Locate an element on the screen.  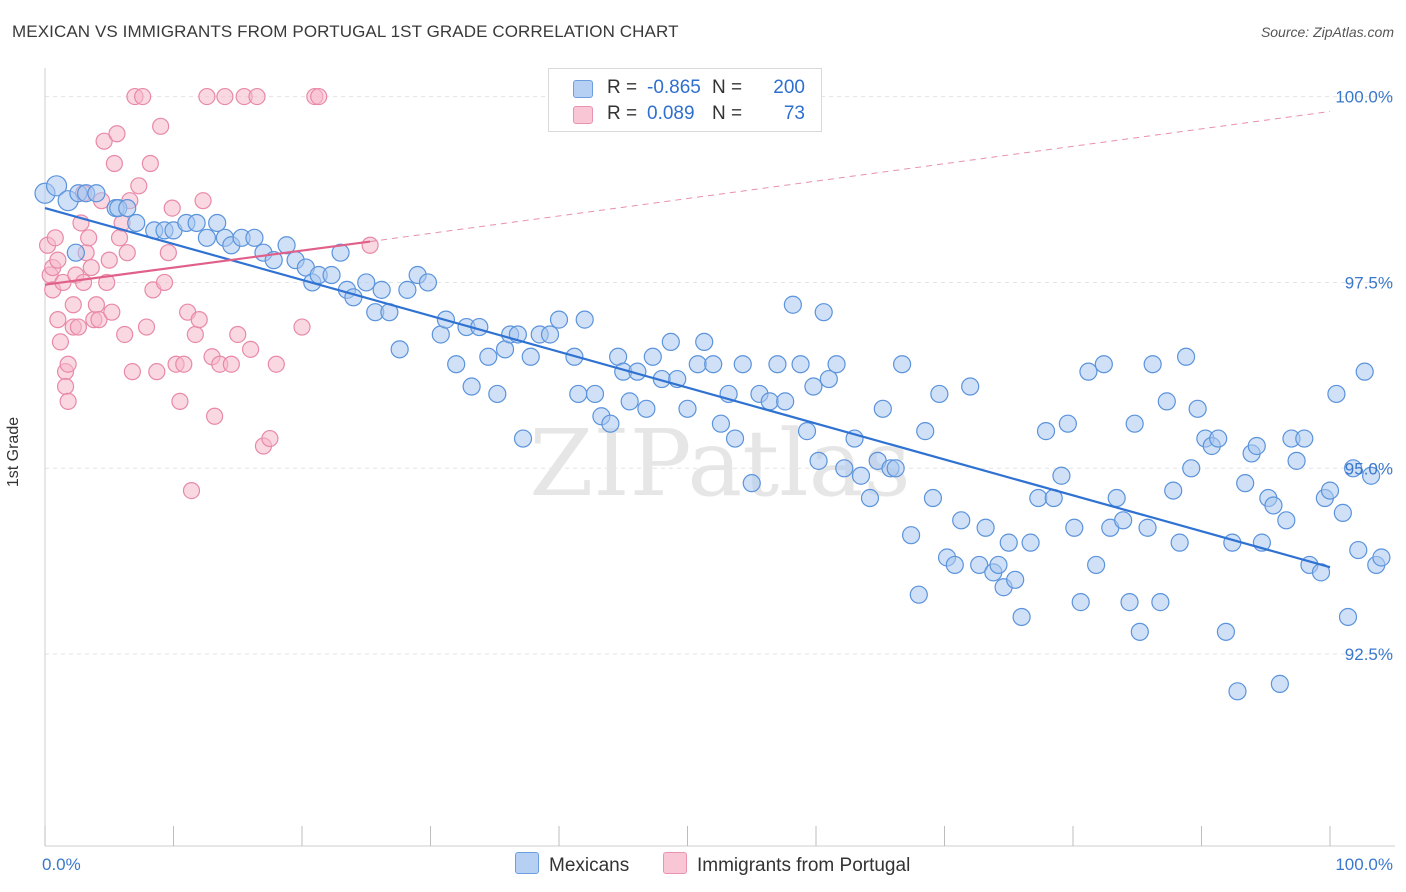
y-tick-label: 95.0% is located at coordinates (1369, 468).